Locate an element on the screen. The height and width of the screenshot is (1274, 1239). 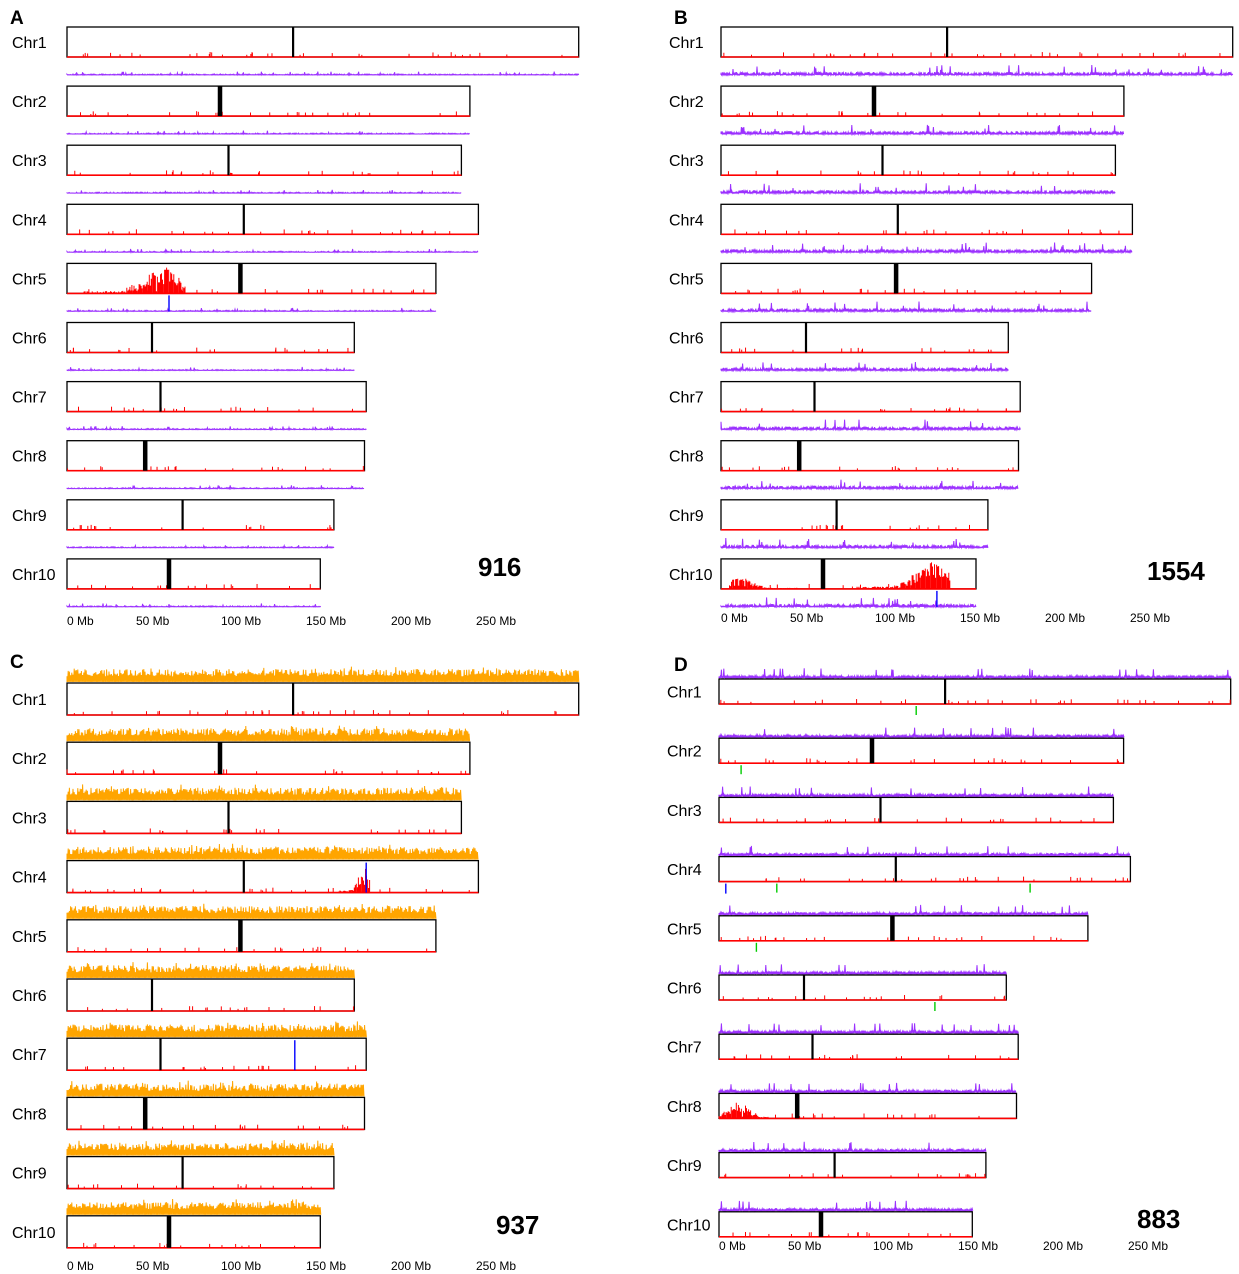
chromosome-label: Chr6 is located at coordinates (29, 339).